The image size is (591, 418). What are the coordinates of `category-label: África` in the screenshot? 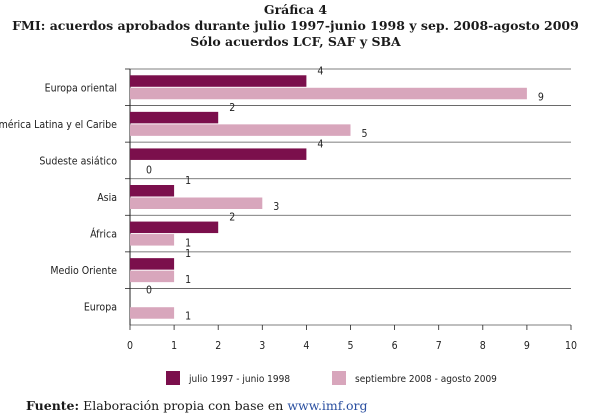 It's located at (103, 234).